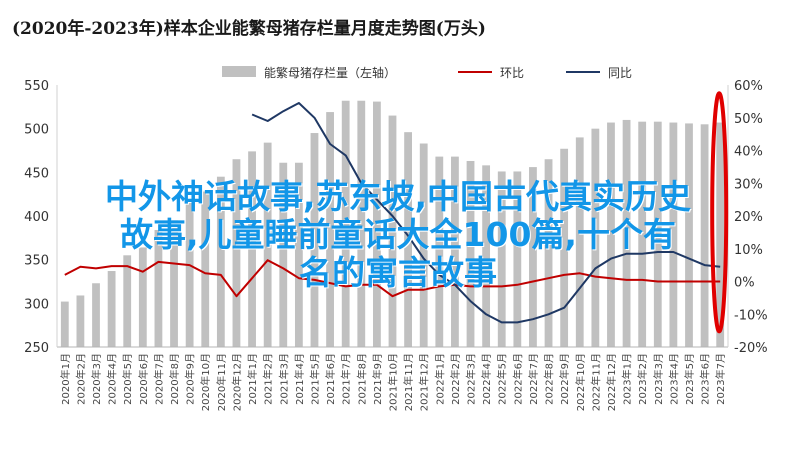 Image resolution: width=796 pixels, height=461 pixels. I want to click on line-mom, so click(392, 278).